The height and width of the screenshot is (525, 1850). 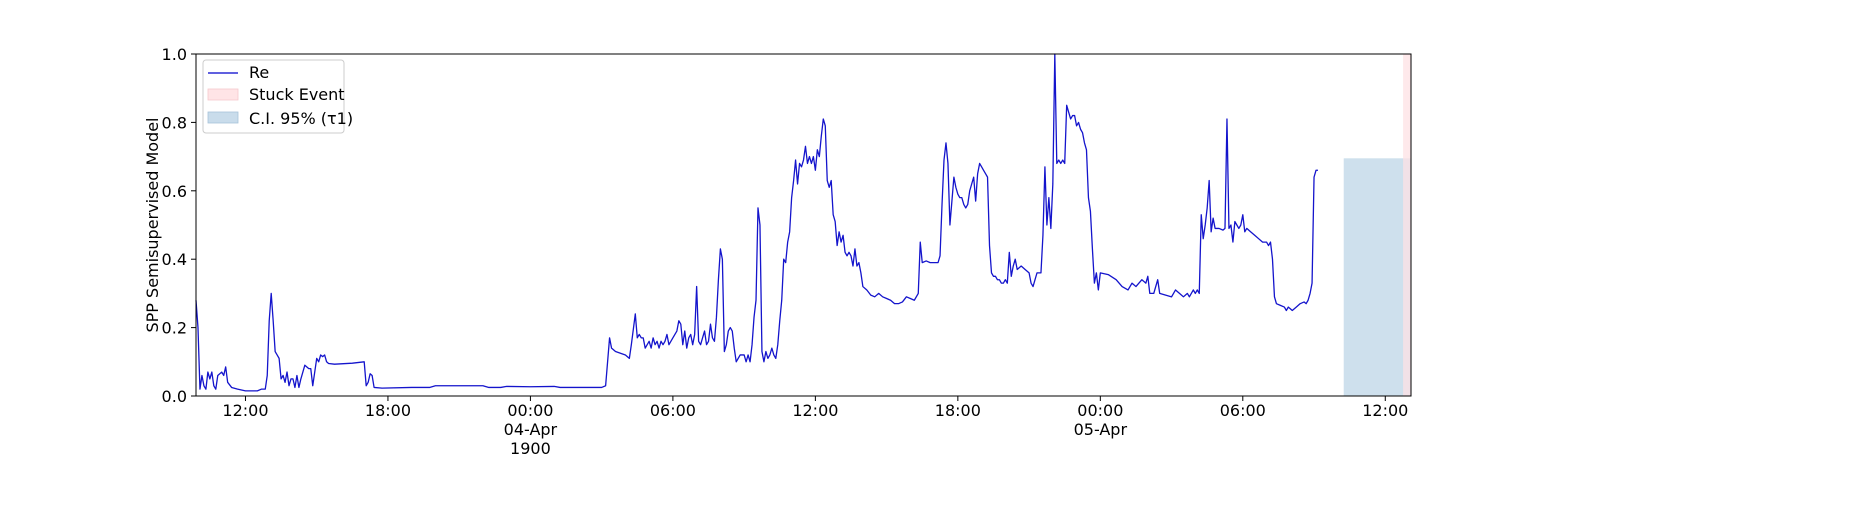 I want to click on legend-swatch-stuck-event, so click(x=223, y=94).